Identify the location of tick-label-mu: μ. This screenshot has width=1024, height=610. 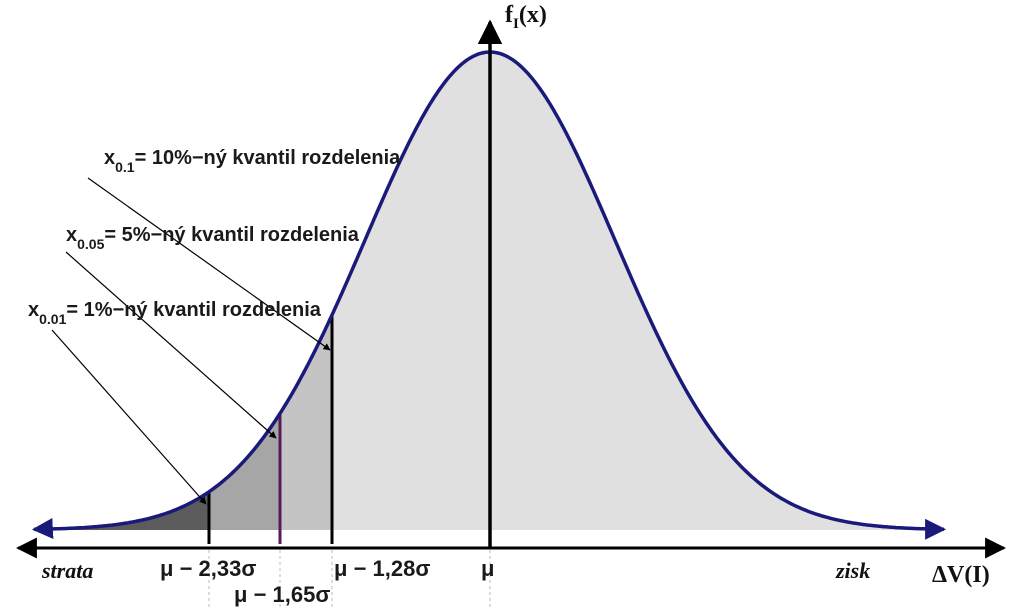
(487, 568).